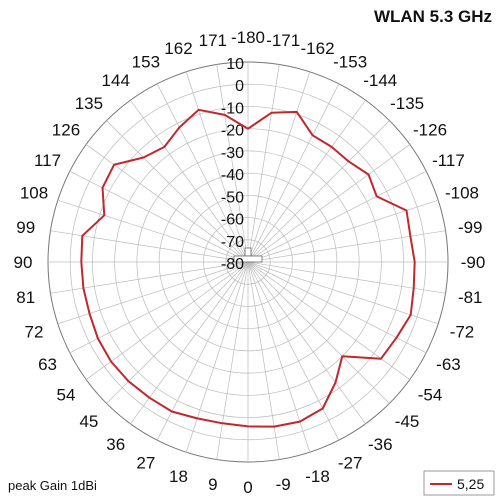  Describe the element at coordinates (34, 192) in the screenshot. I see `angle-tick-label: 108` at that location.